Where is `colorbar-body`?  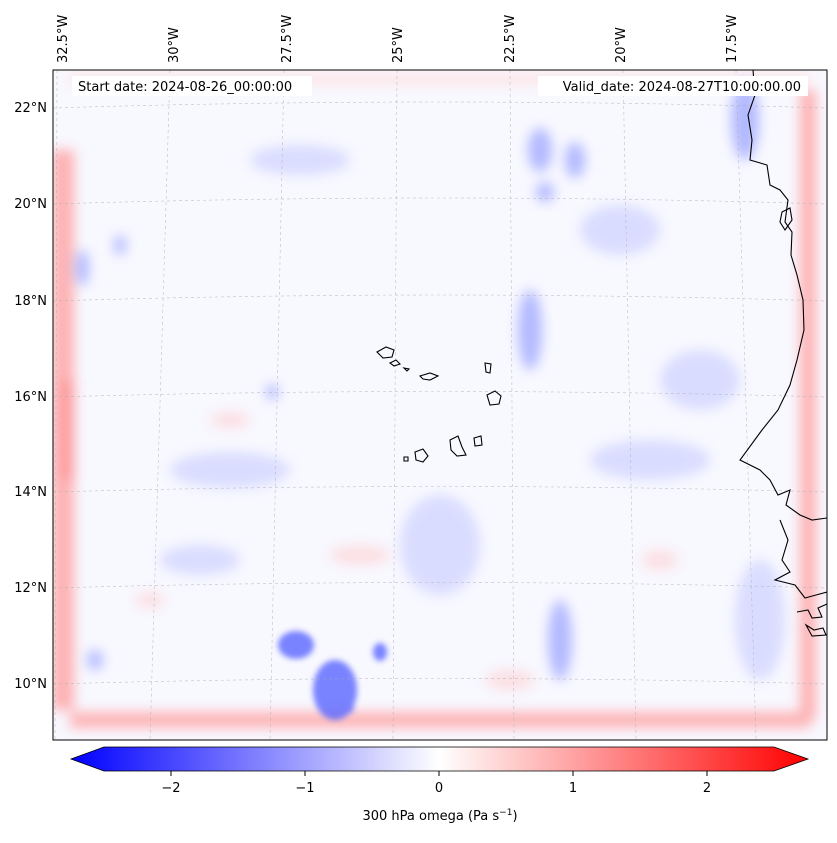
colorbar-body is located at coordinates (439, 759).